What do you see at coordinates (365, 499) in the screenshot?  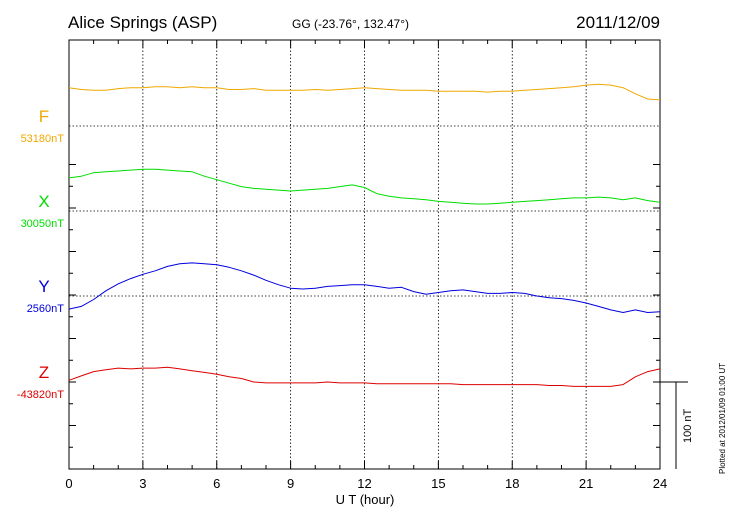 I see `x-axis-label: U T (hour)` at bounding box center [365, 499].